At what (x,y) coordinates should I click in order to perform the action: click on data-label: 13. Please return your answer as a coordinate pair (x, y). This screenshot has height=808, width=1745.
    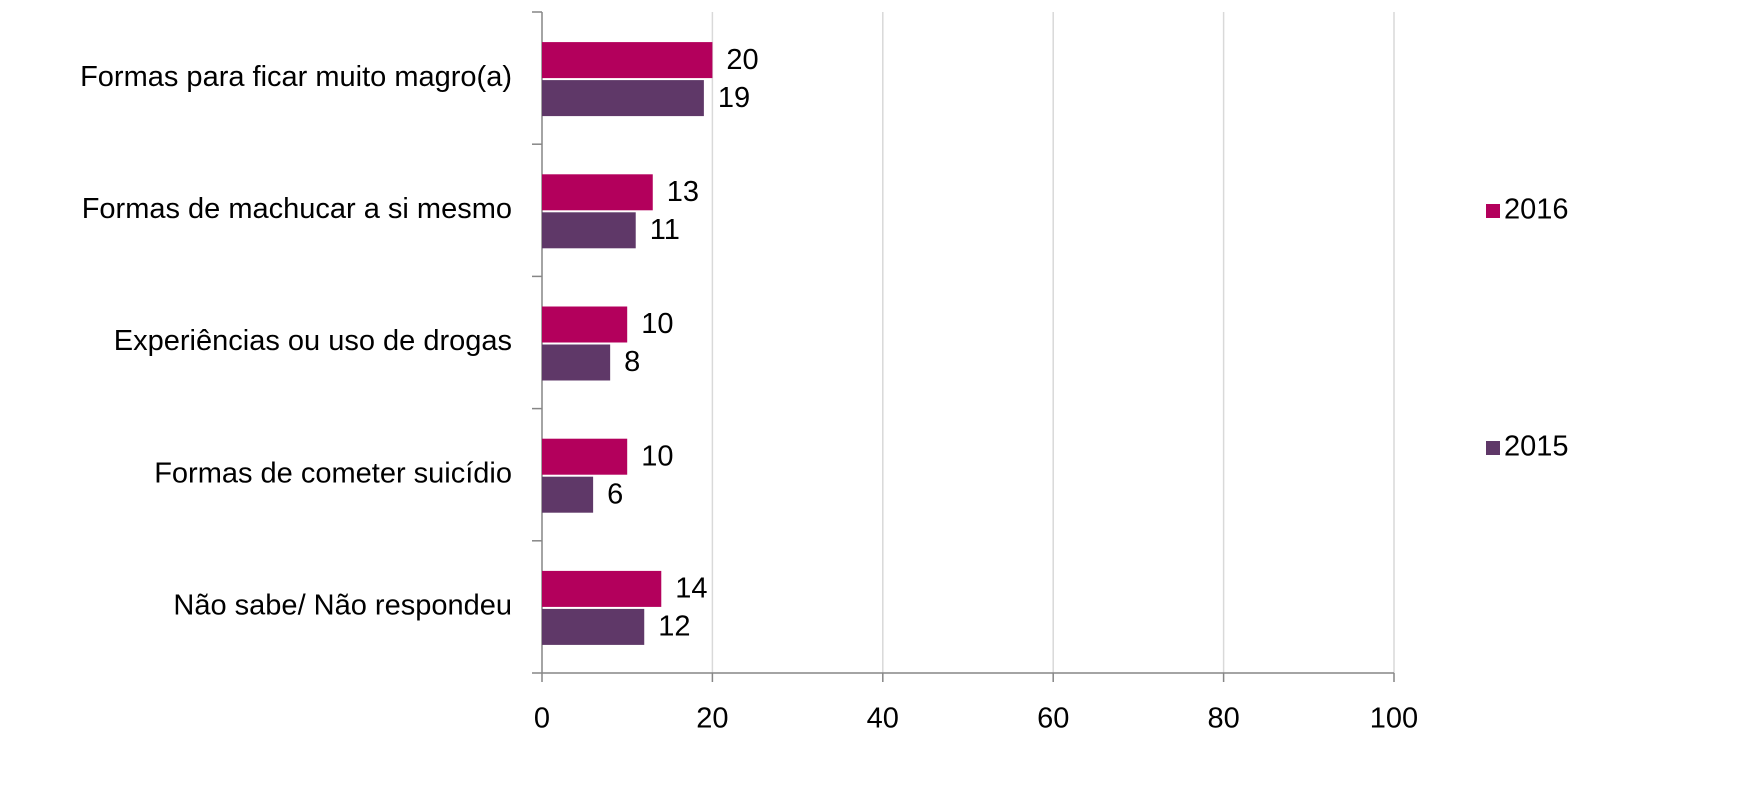
    Looking at the image, I should click on (683, 192).